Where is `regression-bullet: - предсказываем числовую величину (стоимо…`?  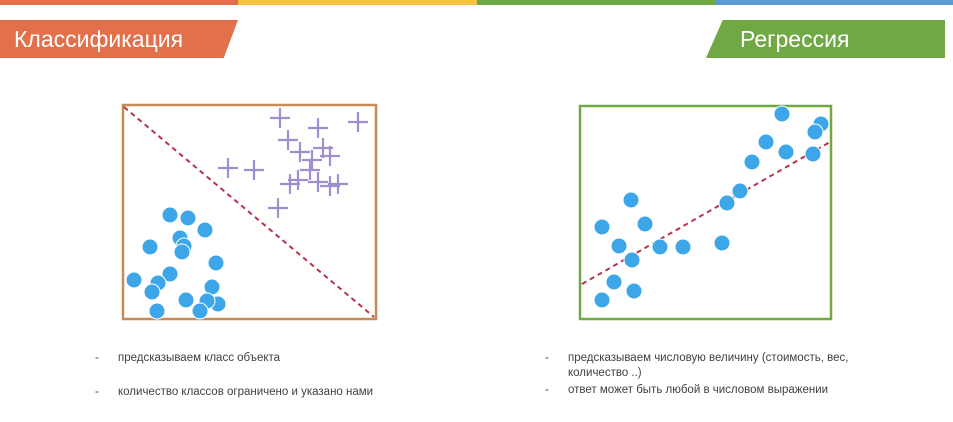 regression-bullet: - предсказываем числовую величину (стоимо… is located at coordinates (714, 366).